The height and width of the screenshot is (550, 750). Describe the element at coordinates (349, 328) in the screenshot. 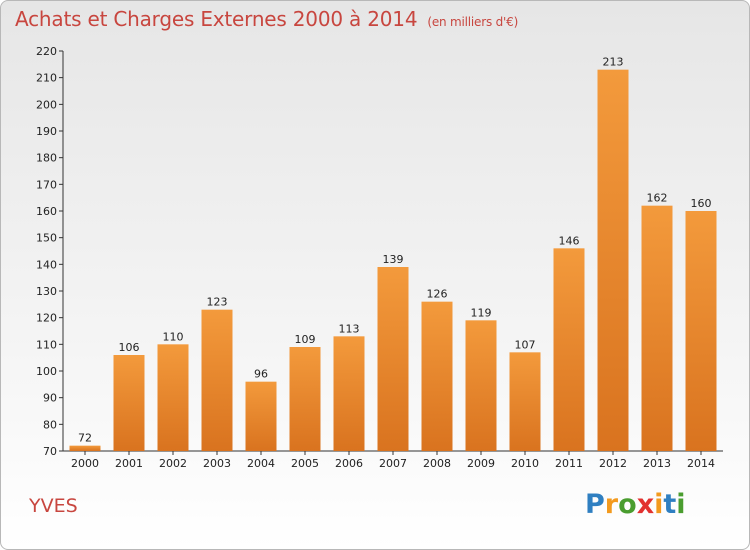

I see `value-label-2006: 113` at that location.